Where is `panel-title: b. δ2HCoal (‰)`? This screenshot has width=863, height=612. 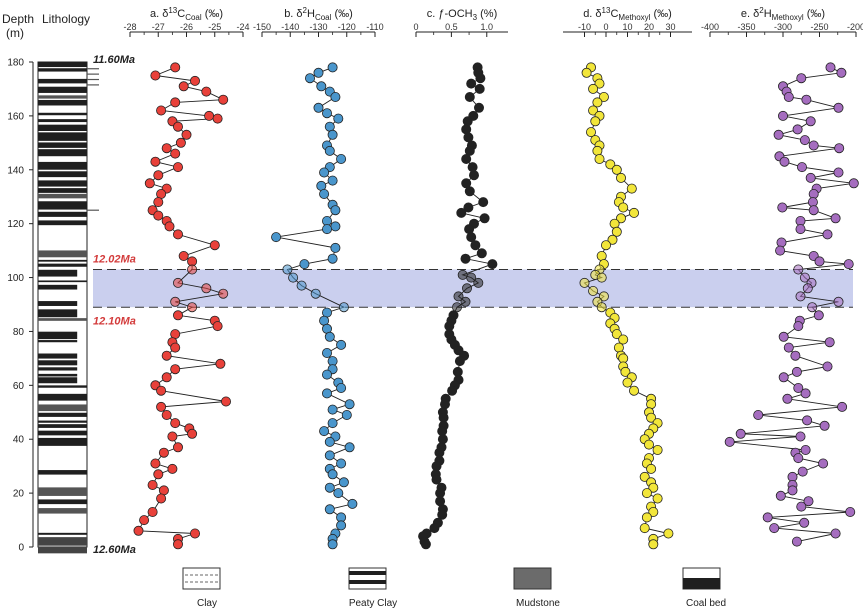 panel-title: b. δ2HCoal (‰) is located at coordinates (318, 14).